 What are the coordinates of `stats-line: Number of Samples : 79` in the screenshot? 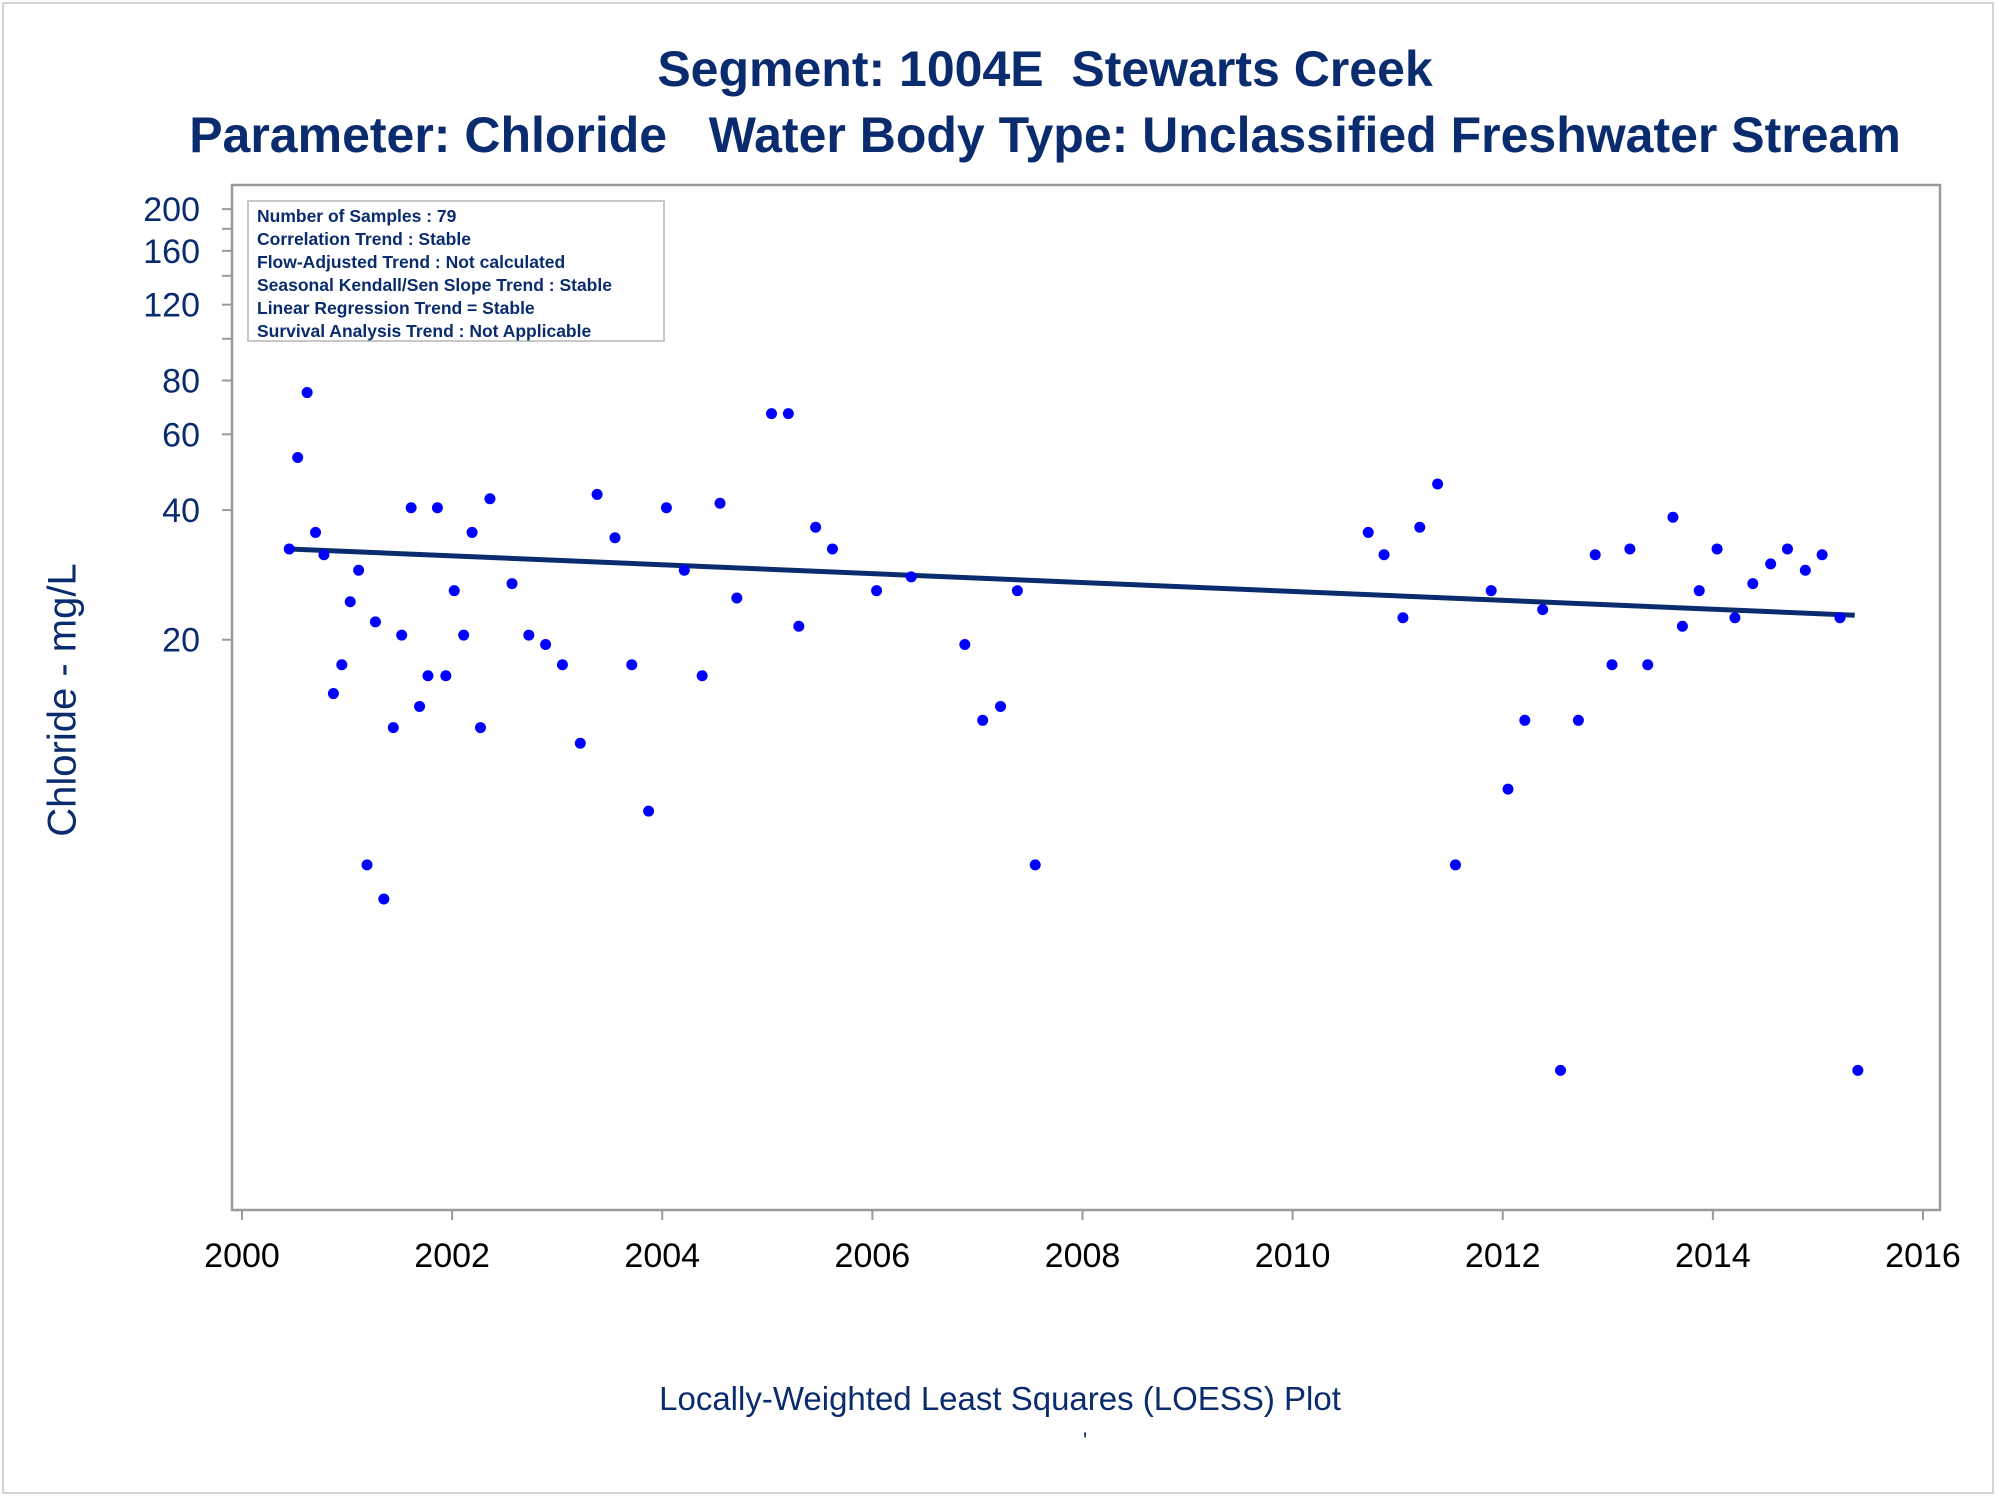 It's located at (357, 216).